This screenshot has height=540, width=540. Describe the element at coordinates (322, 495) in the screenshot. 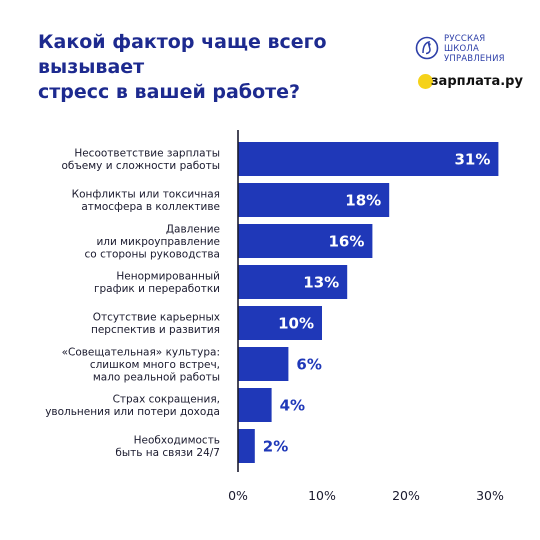

I see `x-tick-label-2: 10%` at that location.